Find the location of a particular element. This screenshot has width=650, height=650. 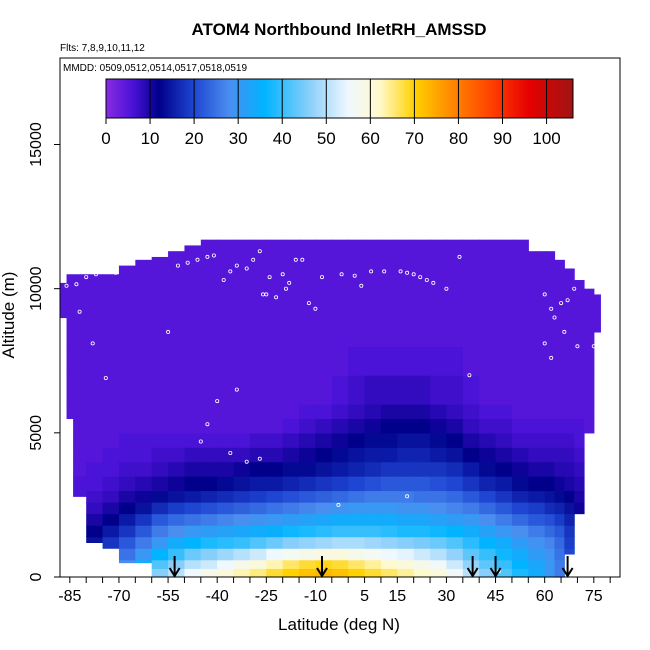

x-tick-label: 60 is located at coordinates (545, 596).